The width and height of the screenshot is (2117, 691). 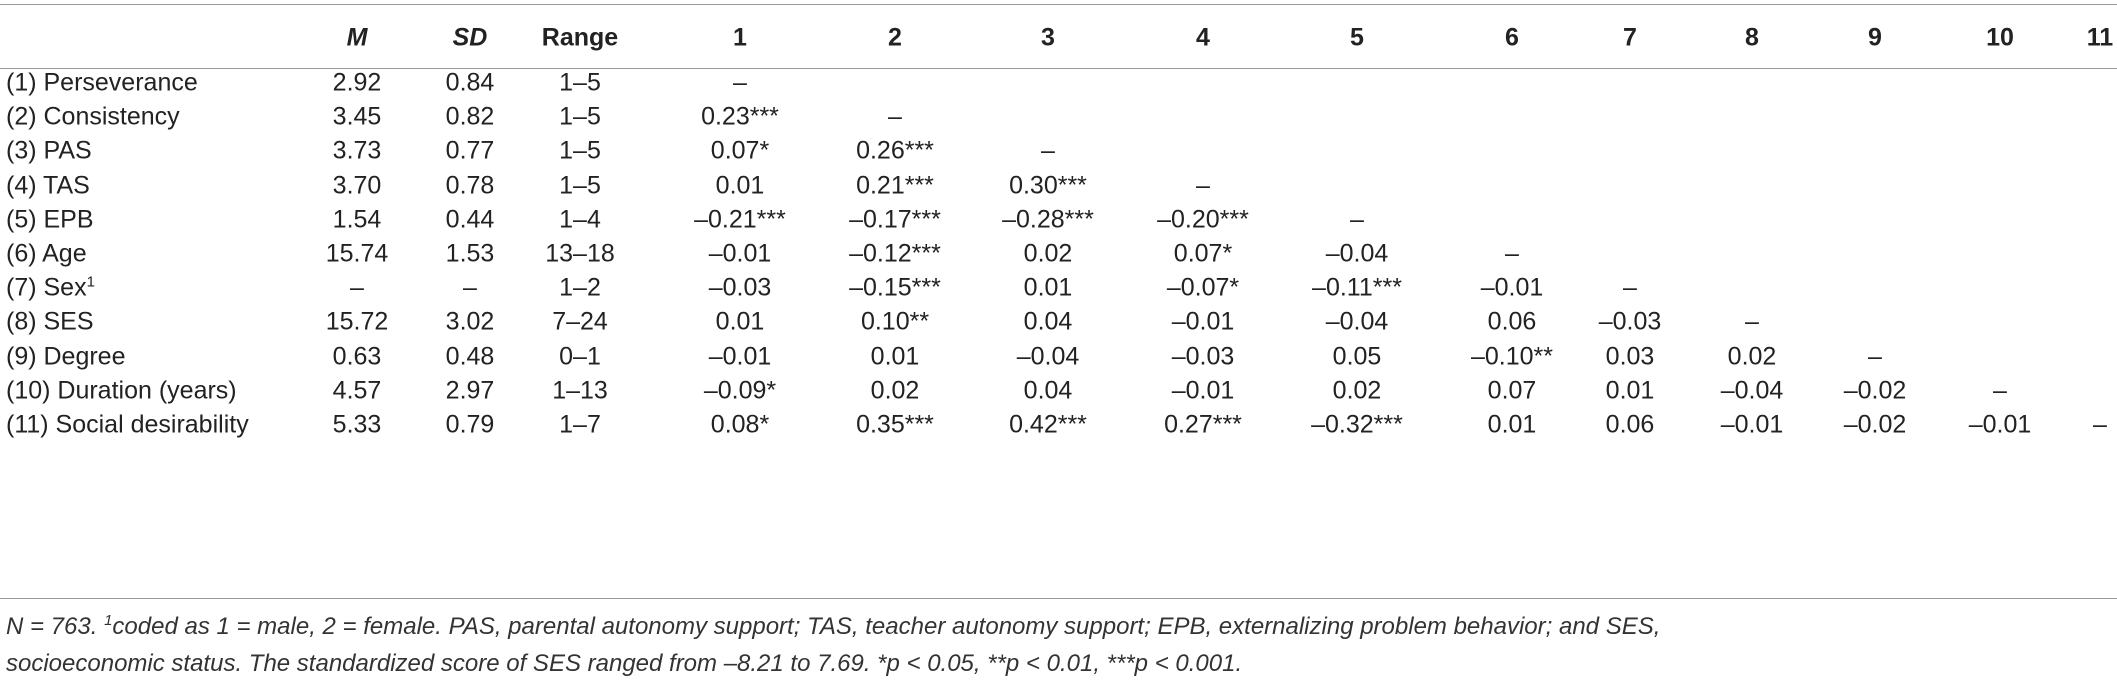 I want to click on column-header: 9, so click(x=1875, y=37).